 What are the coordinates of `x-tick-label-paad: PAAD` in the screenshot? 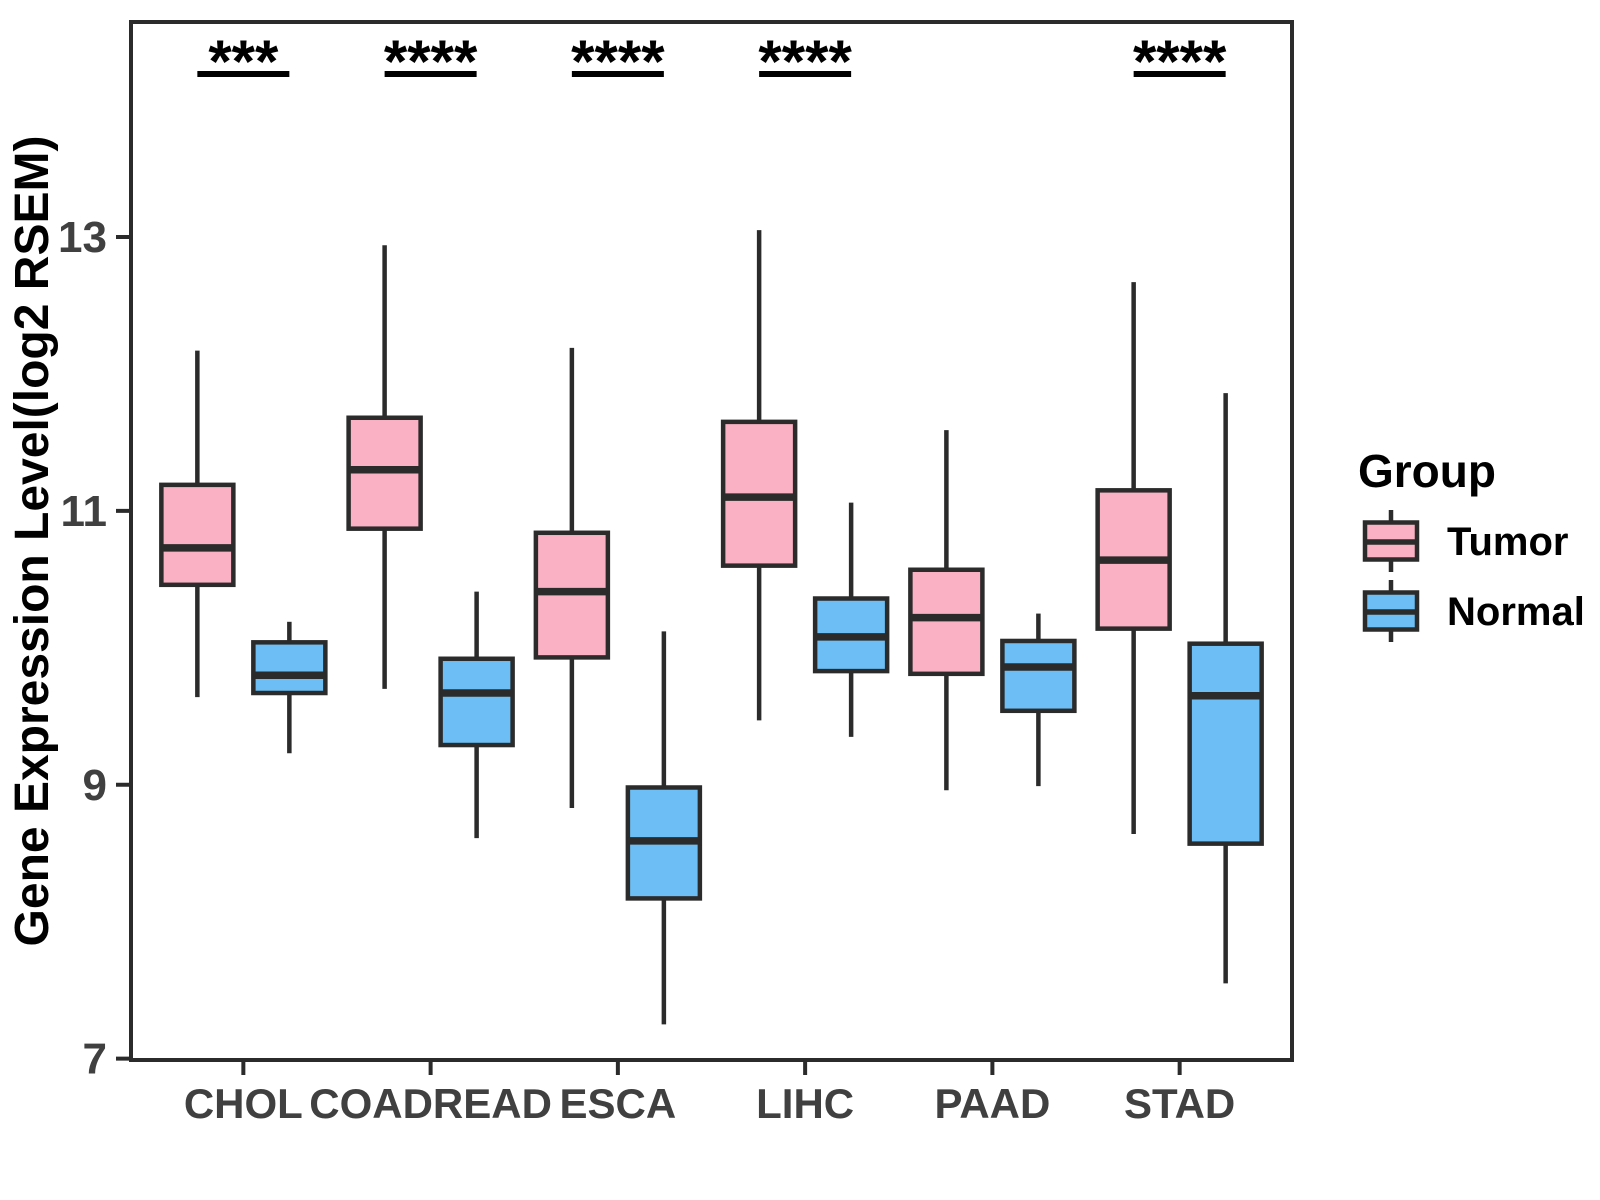 It's located at (992, 1103).